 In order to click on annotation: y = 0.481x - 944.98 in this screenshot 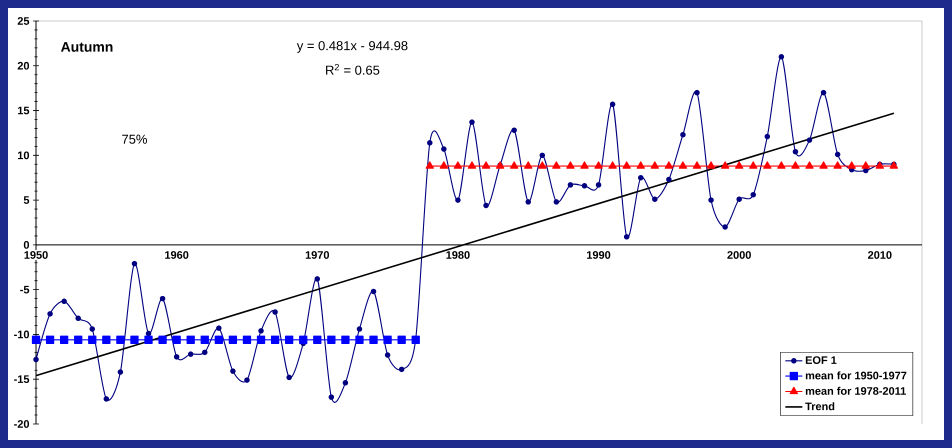, I will do `click(352, 47)`.